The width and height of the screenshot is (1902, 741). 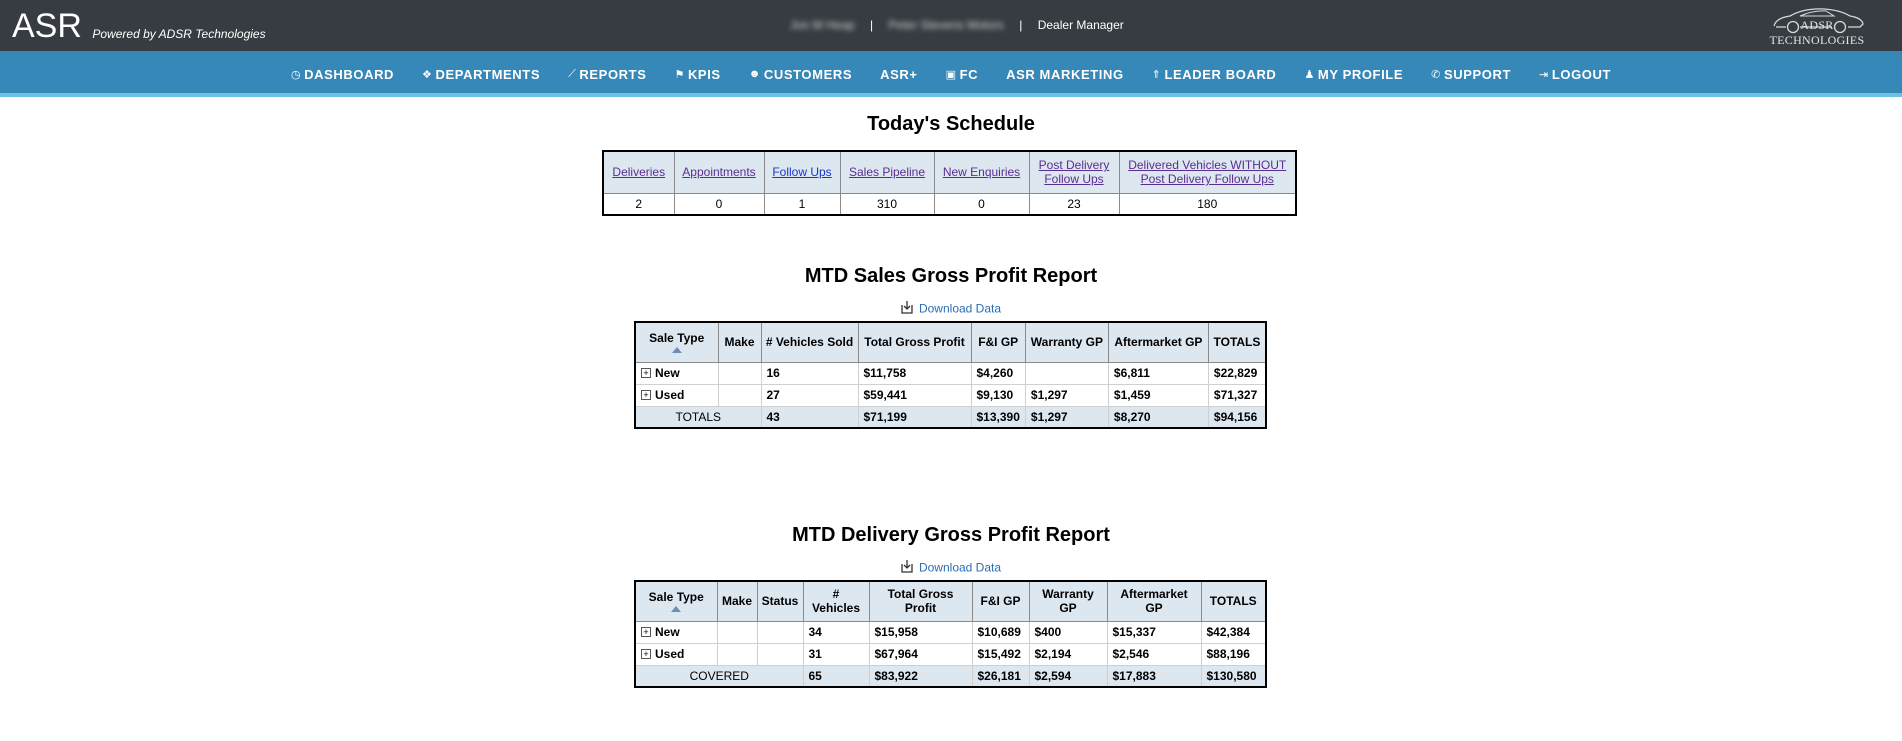 I want to click on schedule-header: Sales Pipeline, so click(x=887, y=172).